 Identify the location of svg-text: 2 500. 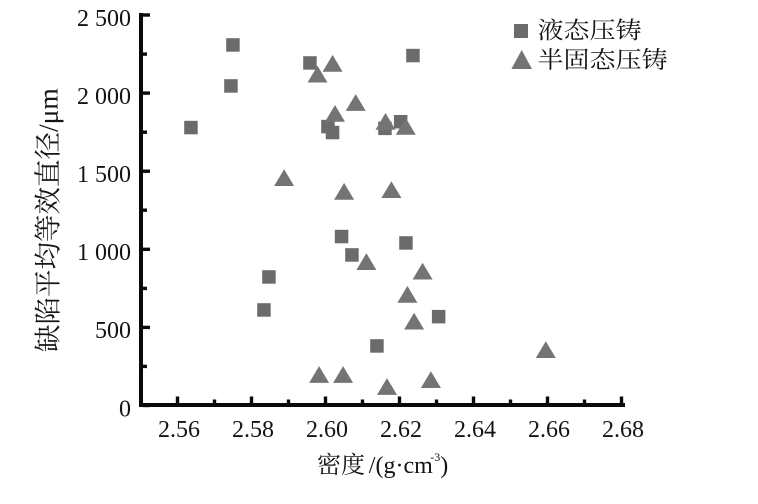
(104, 19).